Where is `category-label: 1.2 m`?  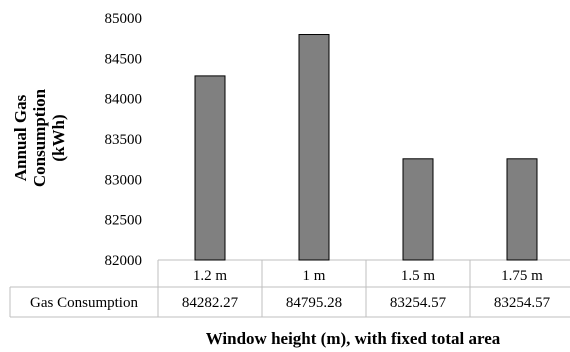 category-label: 1.2 m is located at coordinates (210, 276).